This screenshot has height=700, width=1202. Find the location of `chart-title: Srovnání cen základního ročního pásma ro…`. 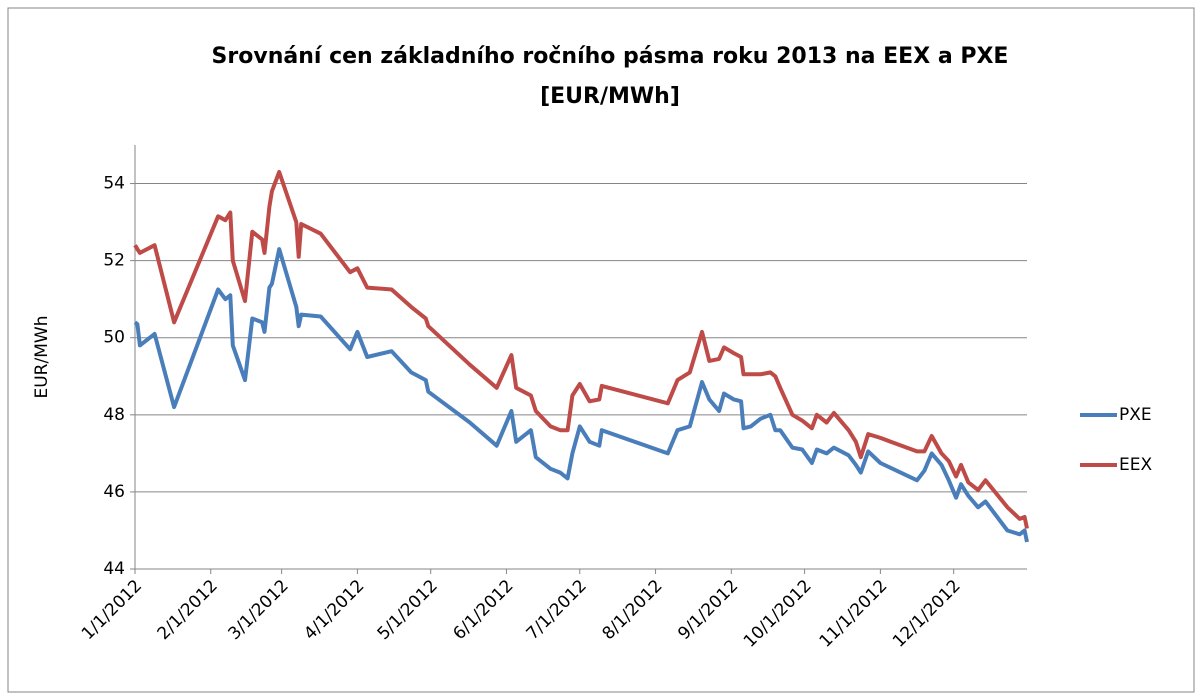

chart-title: Srovnání cen základního ročního pásma ro… is located at coordinates (610, 56).